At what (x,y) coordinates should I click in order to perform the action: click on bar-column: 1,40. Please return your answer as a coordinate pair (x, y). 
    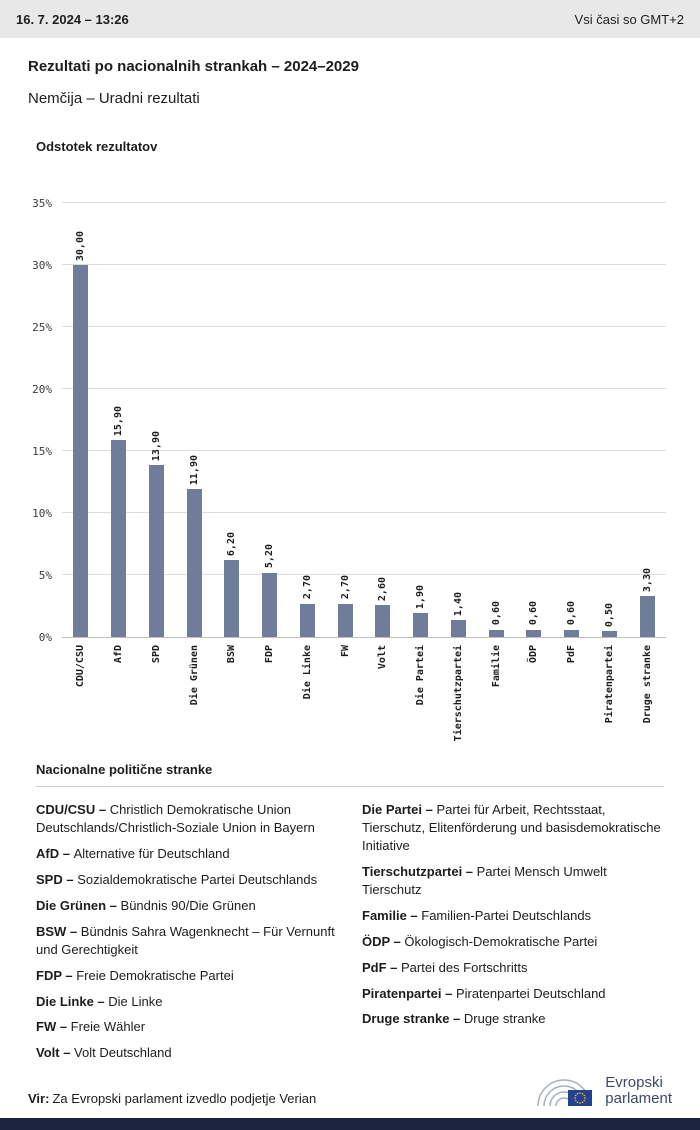
    Looking at the image, I should click on (459, 614).